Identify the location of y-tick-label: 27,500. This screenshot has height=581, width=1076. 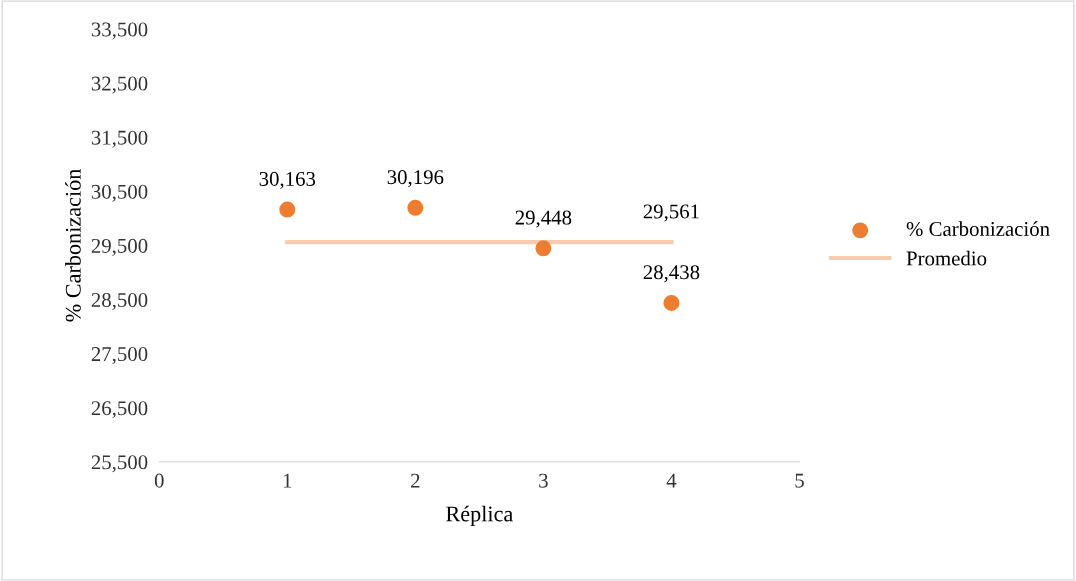
(119, 356).